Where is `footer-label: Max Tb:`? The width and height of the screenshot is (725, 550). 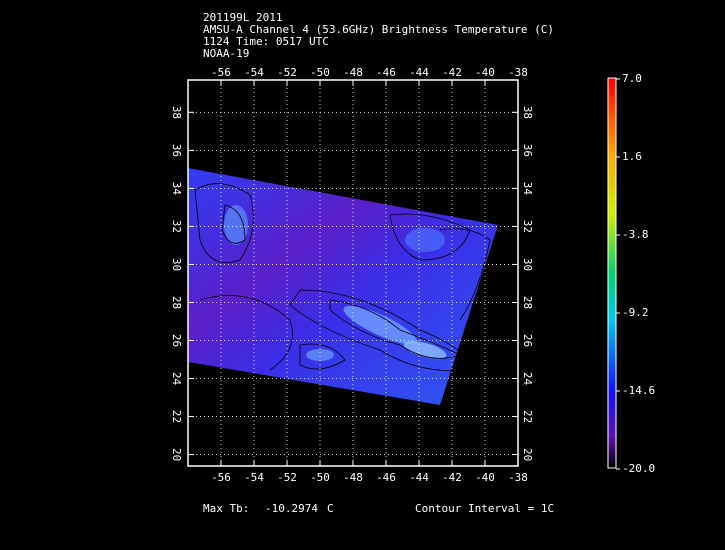
footer-label: Max Tb: is located at coordinates (226, 508).